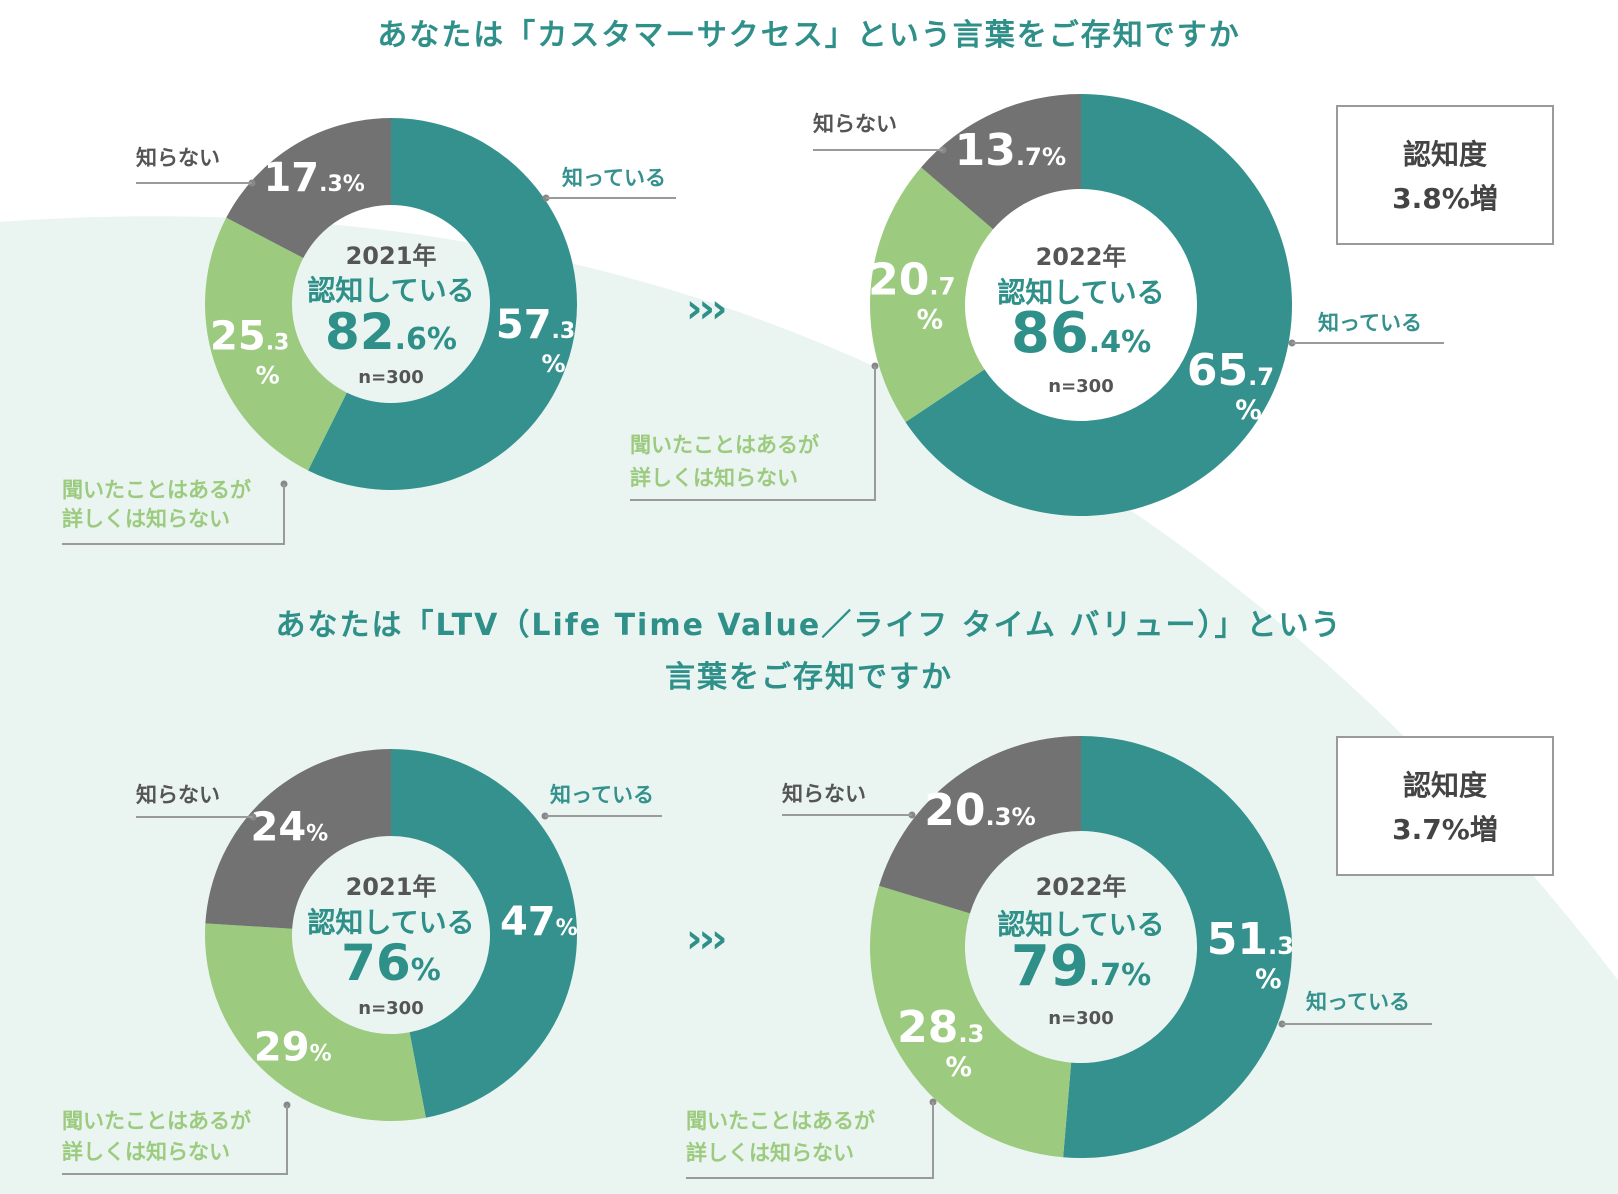  Describe the element at coordinates (1445, 175) in the screenshot. I see `awareness-increase-callout: 認知度 3.8%増` at that location.